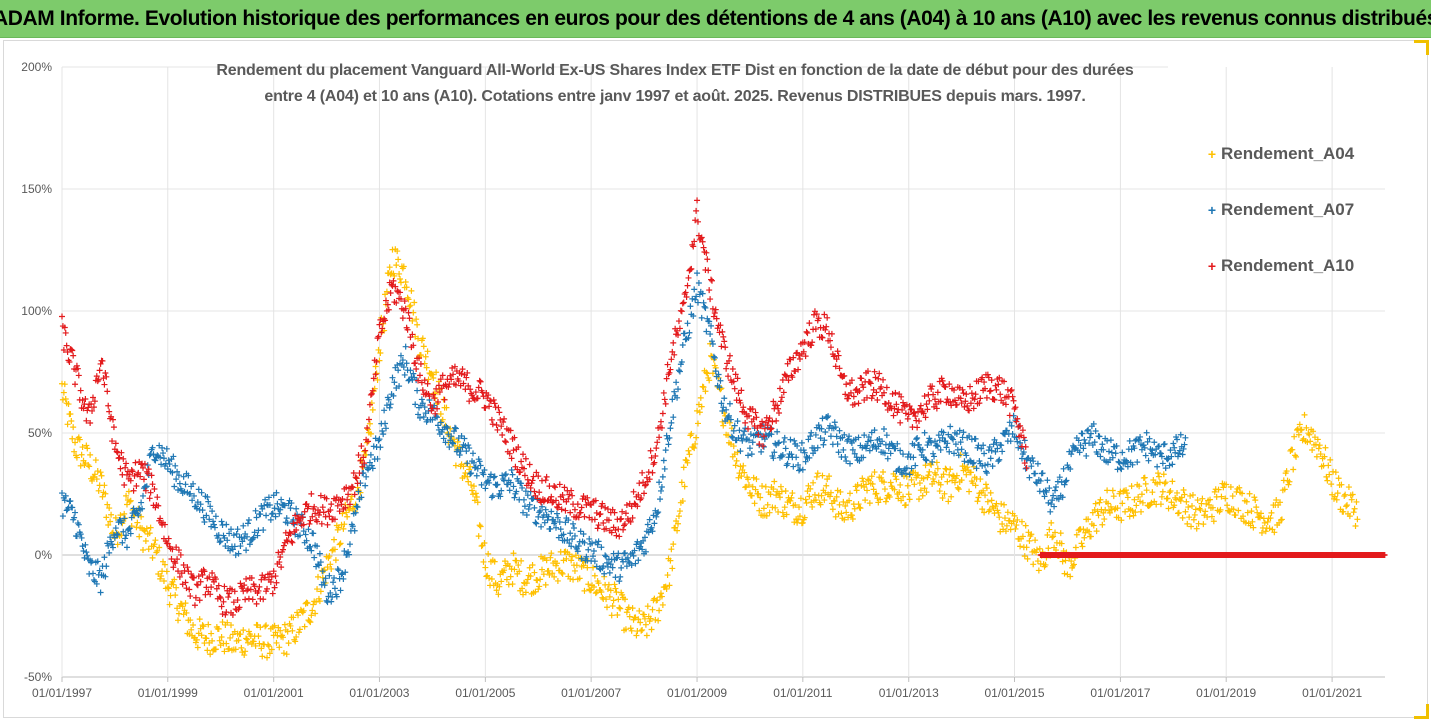  I want to click on selection-handle-top-right, so click(1421, 47).